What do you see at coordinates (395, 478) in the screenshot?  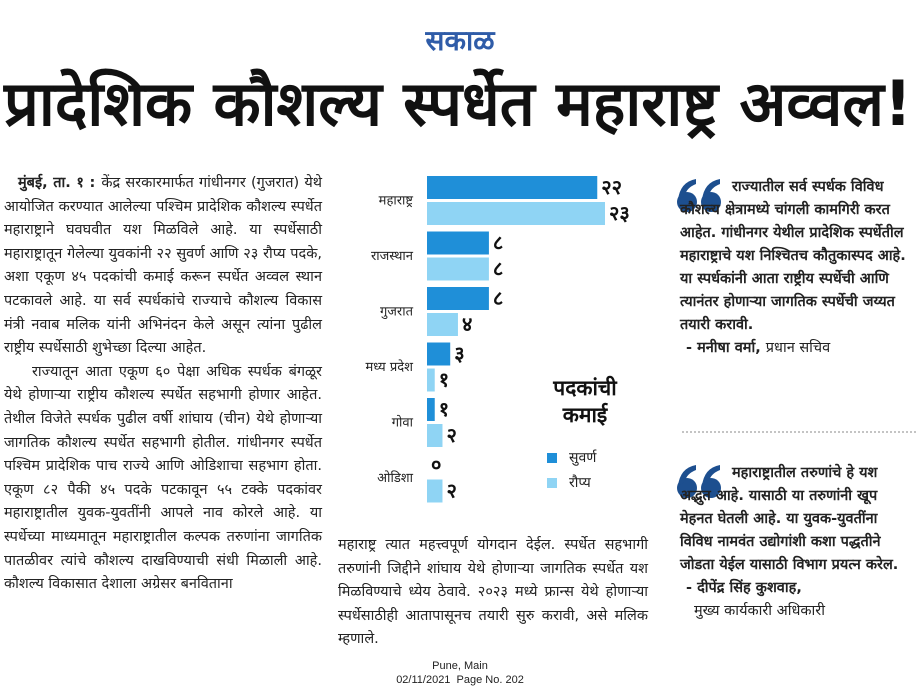 I see `category-label: ओडिशा` at bounding box center [395, 478].